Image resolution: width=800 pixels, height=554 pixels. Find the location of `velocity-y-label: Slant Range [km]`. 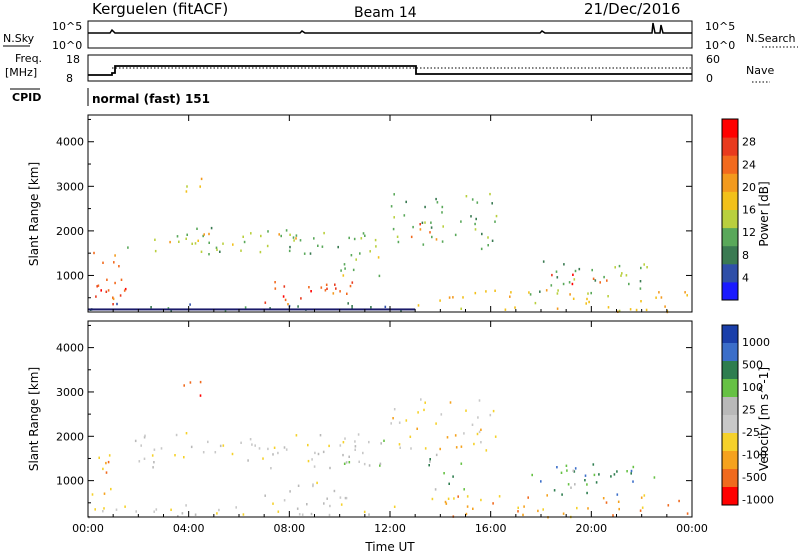

velocity-y-label: Slant Range [km] is located at coordinates (34, 419).